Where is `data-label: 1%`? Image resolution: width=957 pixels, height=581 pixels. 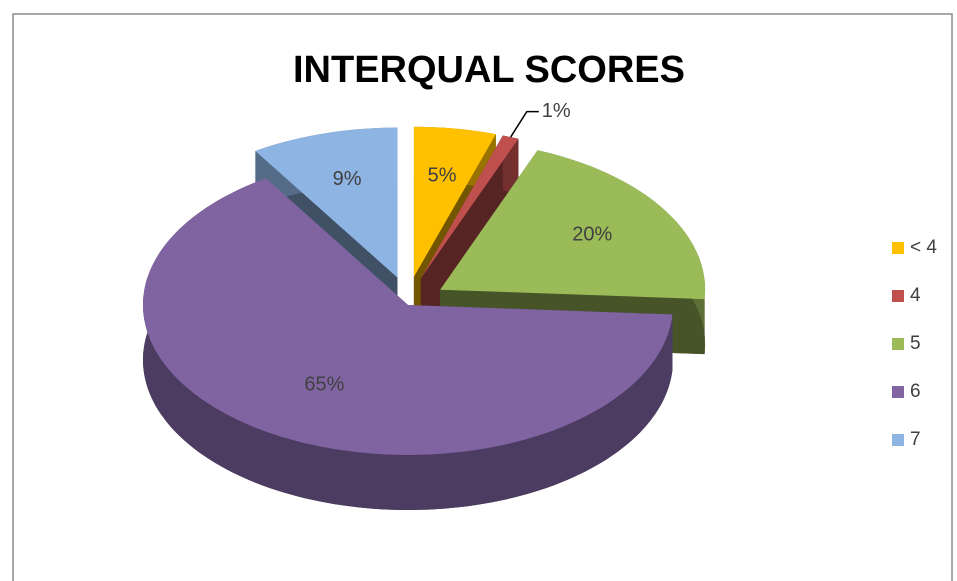
data-label: 1% is located at coordinates (556, 111).